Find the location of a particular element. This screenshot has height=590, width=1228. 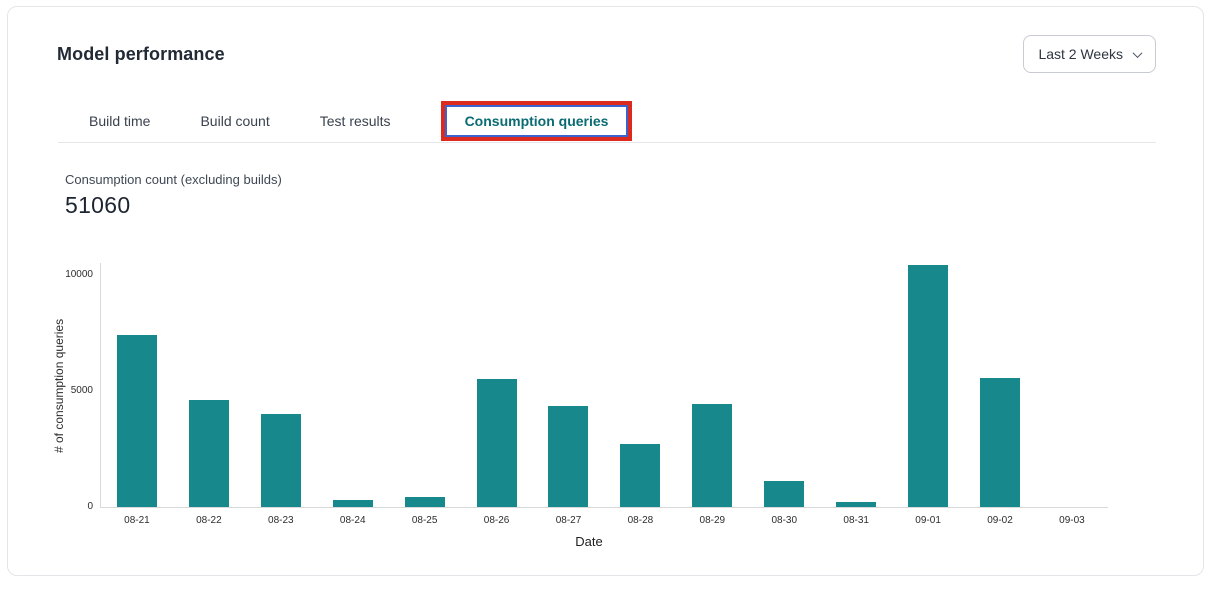

bar-slot: 08-26 is located at coordinates (497, 394).